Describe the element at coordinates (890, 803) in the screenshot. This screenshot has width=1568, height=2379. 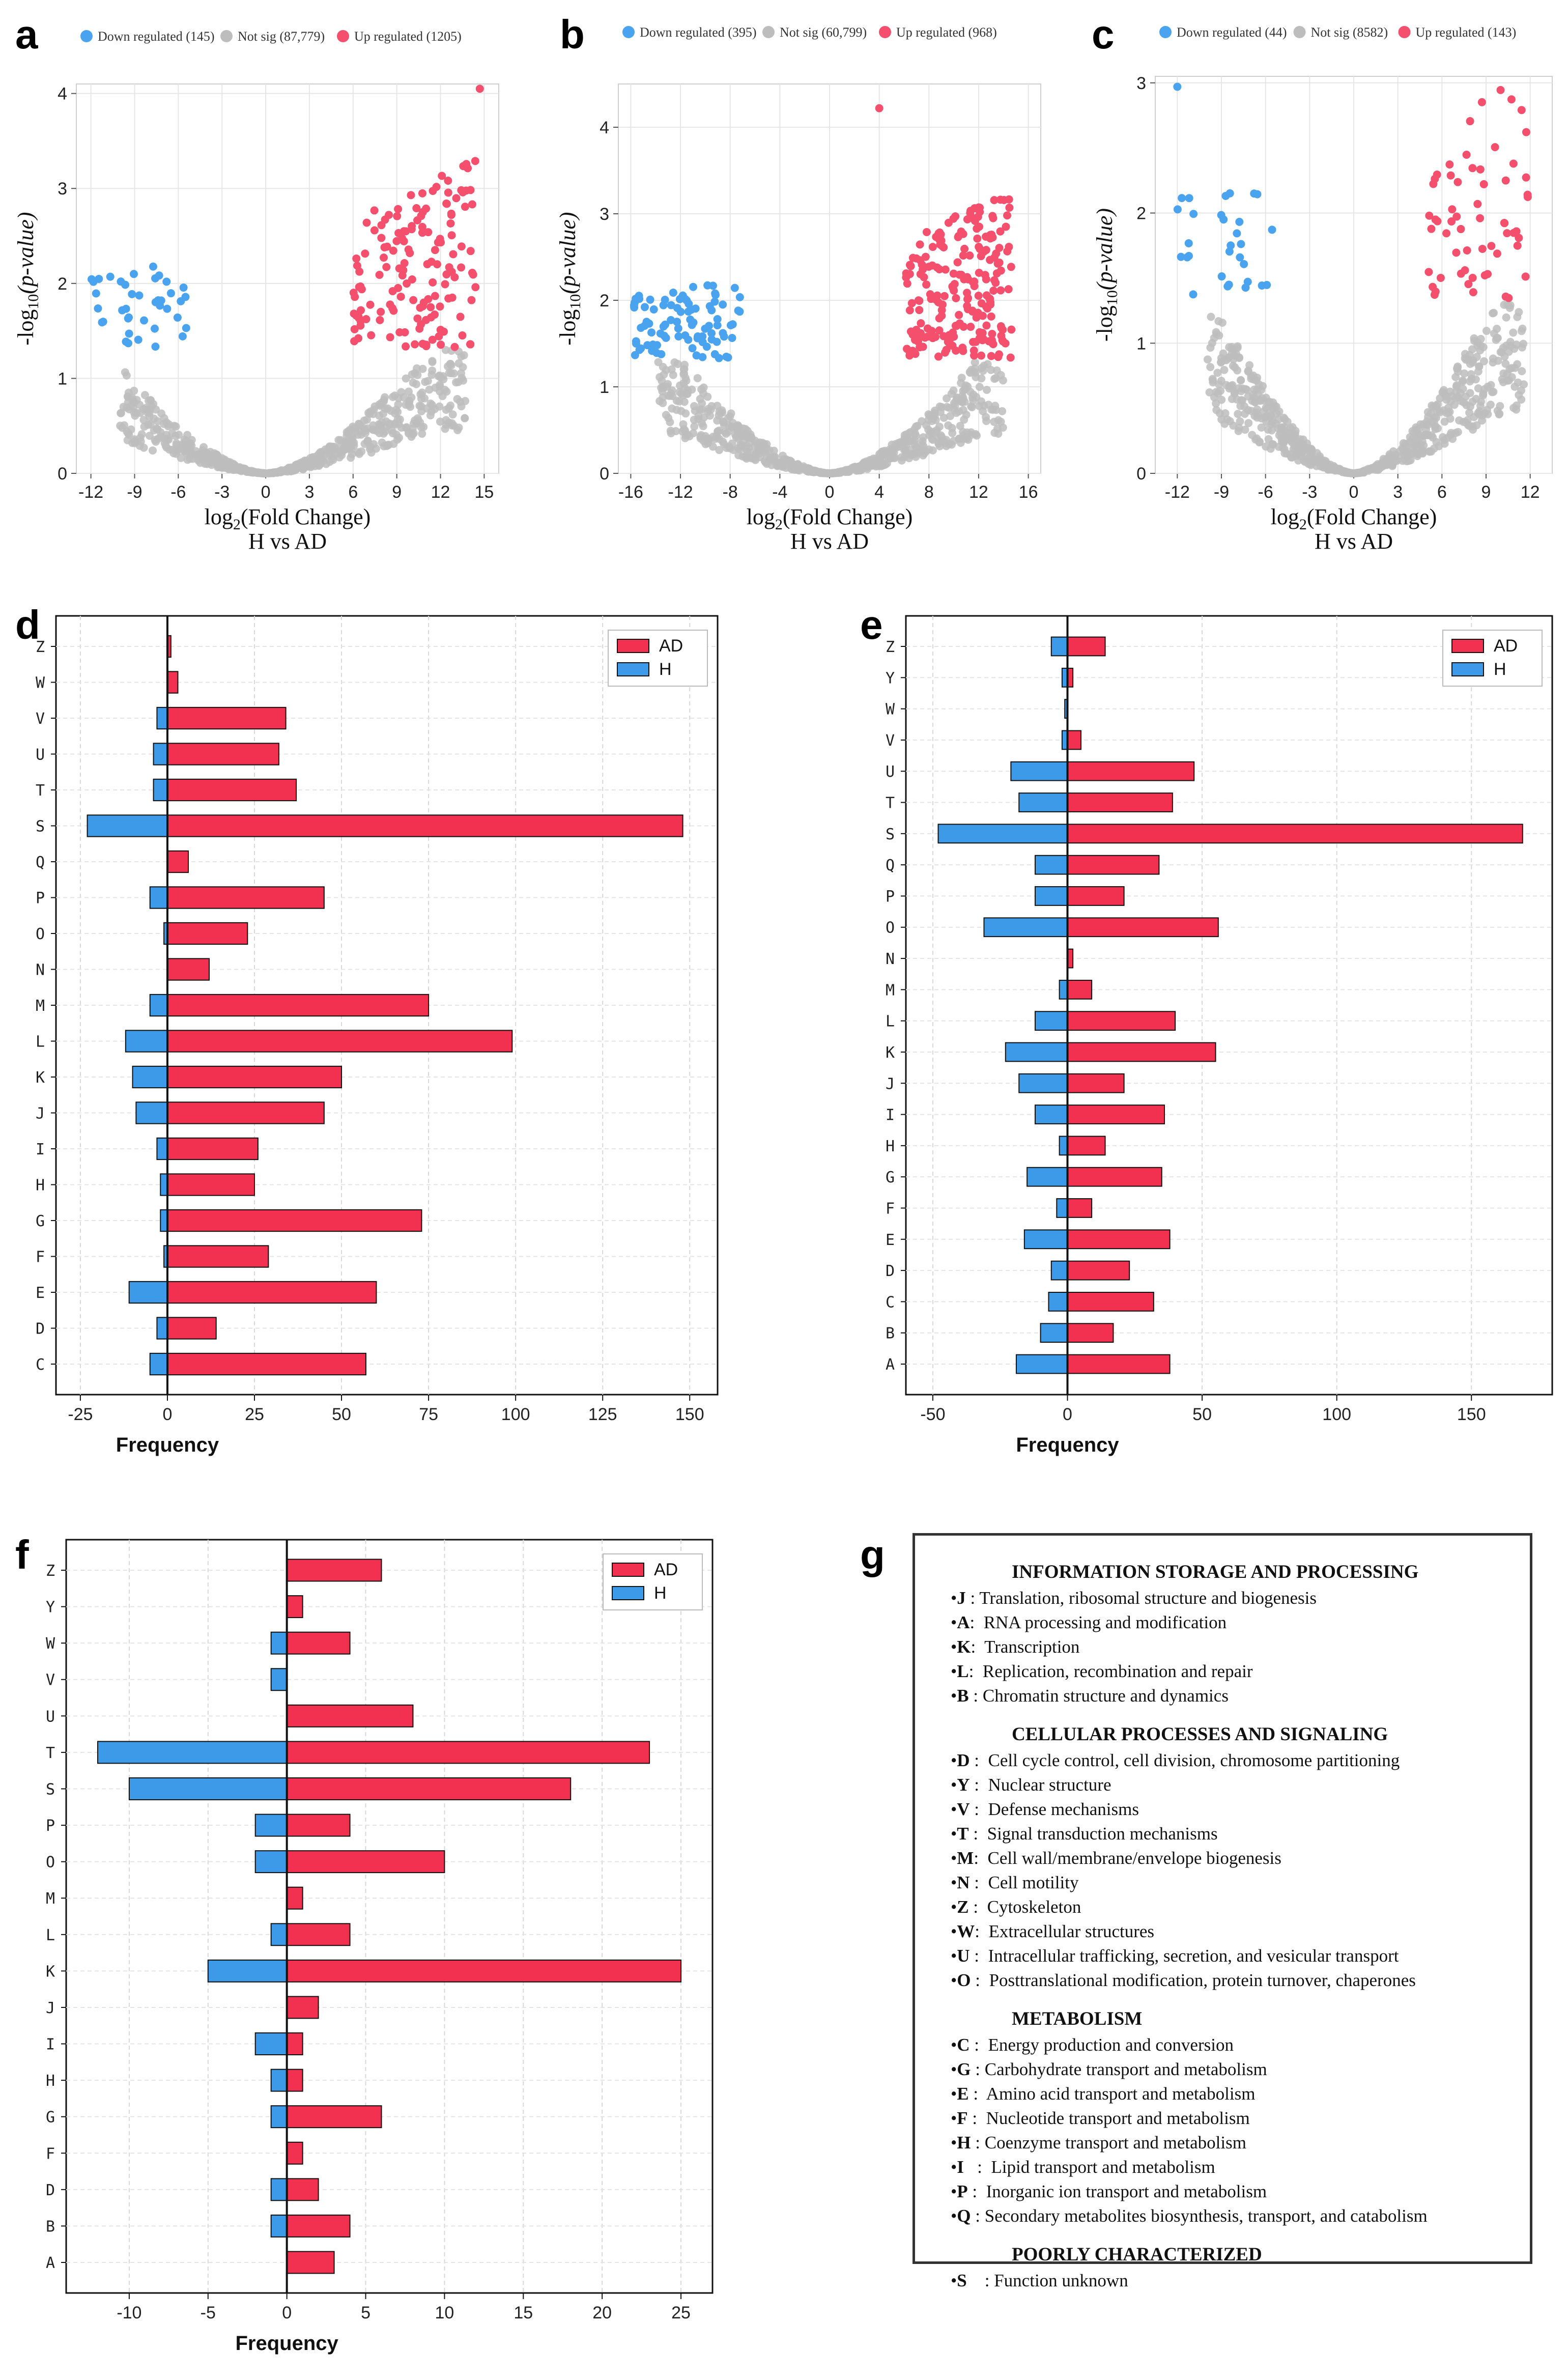
I see `category-label: T` at that location.